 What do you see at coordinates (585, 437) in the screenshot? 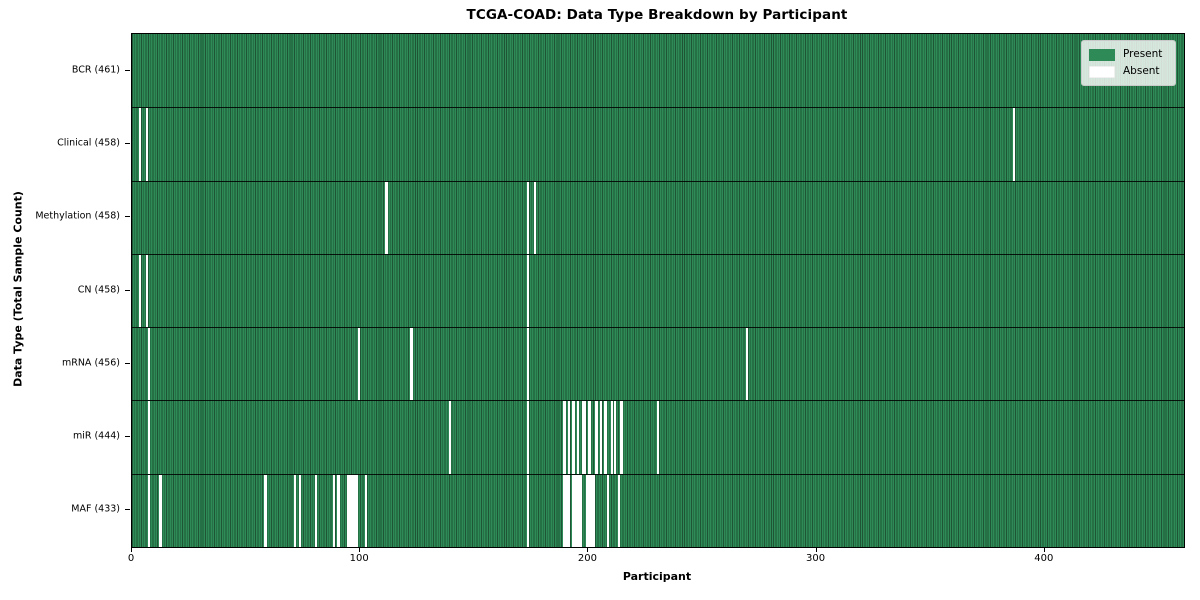
I see `absent-mark-mir-p198` at bounding box center [585, 437].